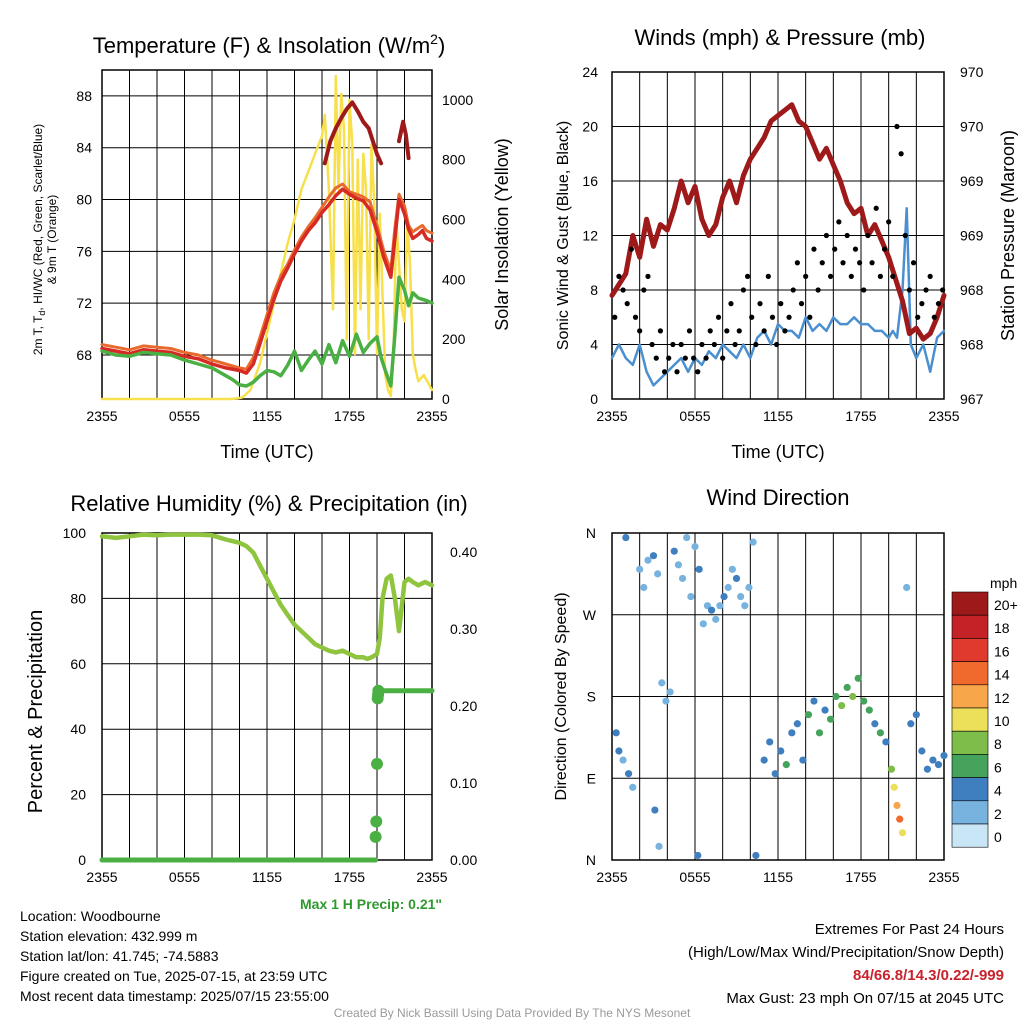 This screenshot has width=1024, height=1024. What do you see at coordinates (594, 290) in the screenshot?
I see `y-tick-label-left: 8` at bounding box center [594, 290].